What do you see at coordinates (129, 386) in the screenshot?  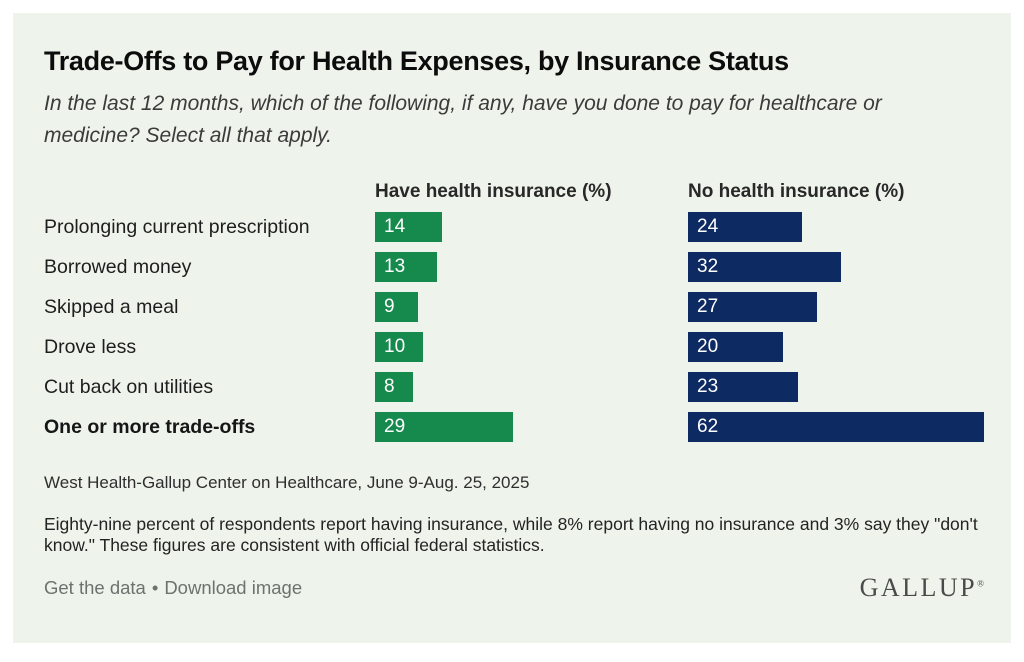 I see `category-label: Cut back on utilities` at bounding box center [129, 386].